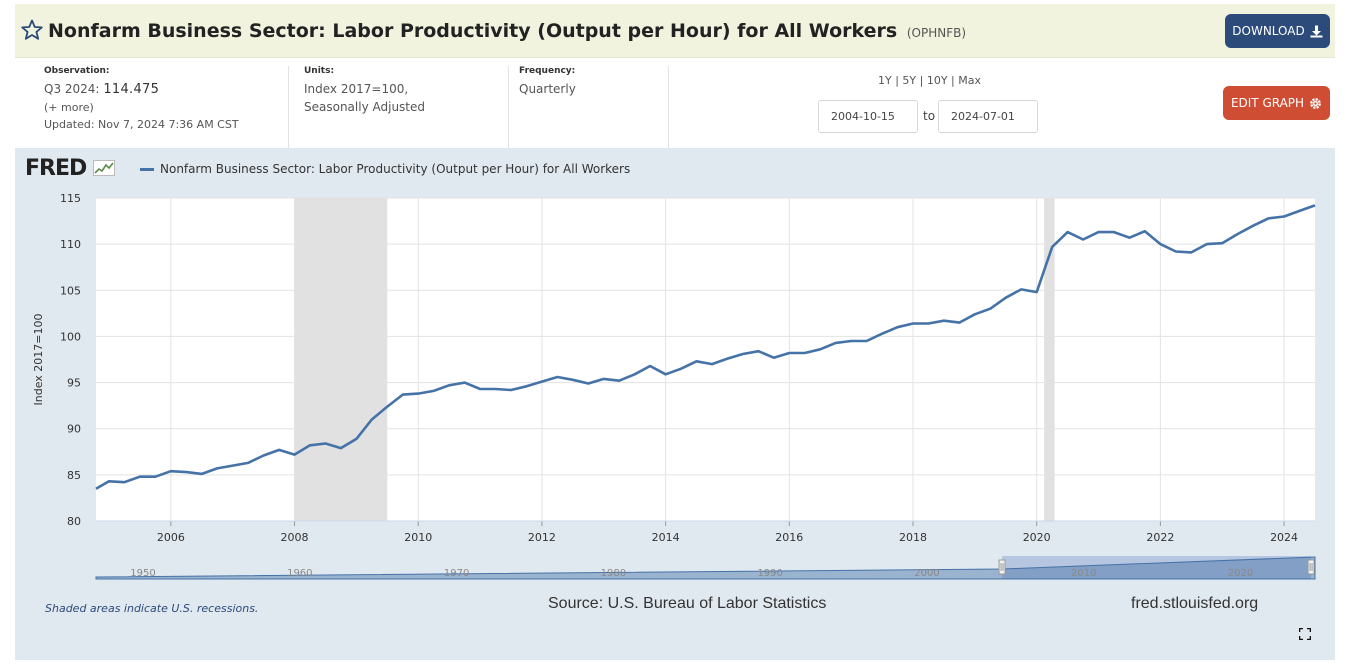 This screenshot has height=664, width=1367. Describe the element at coordinates (868, 116) in the screenshot. I see `start-date-input: 2004-10-15` at that location.